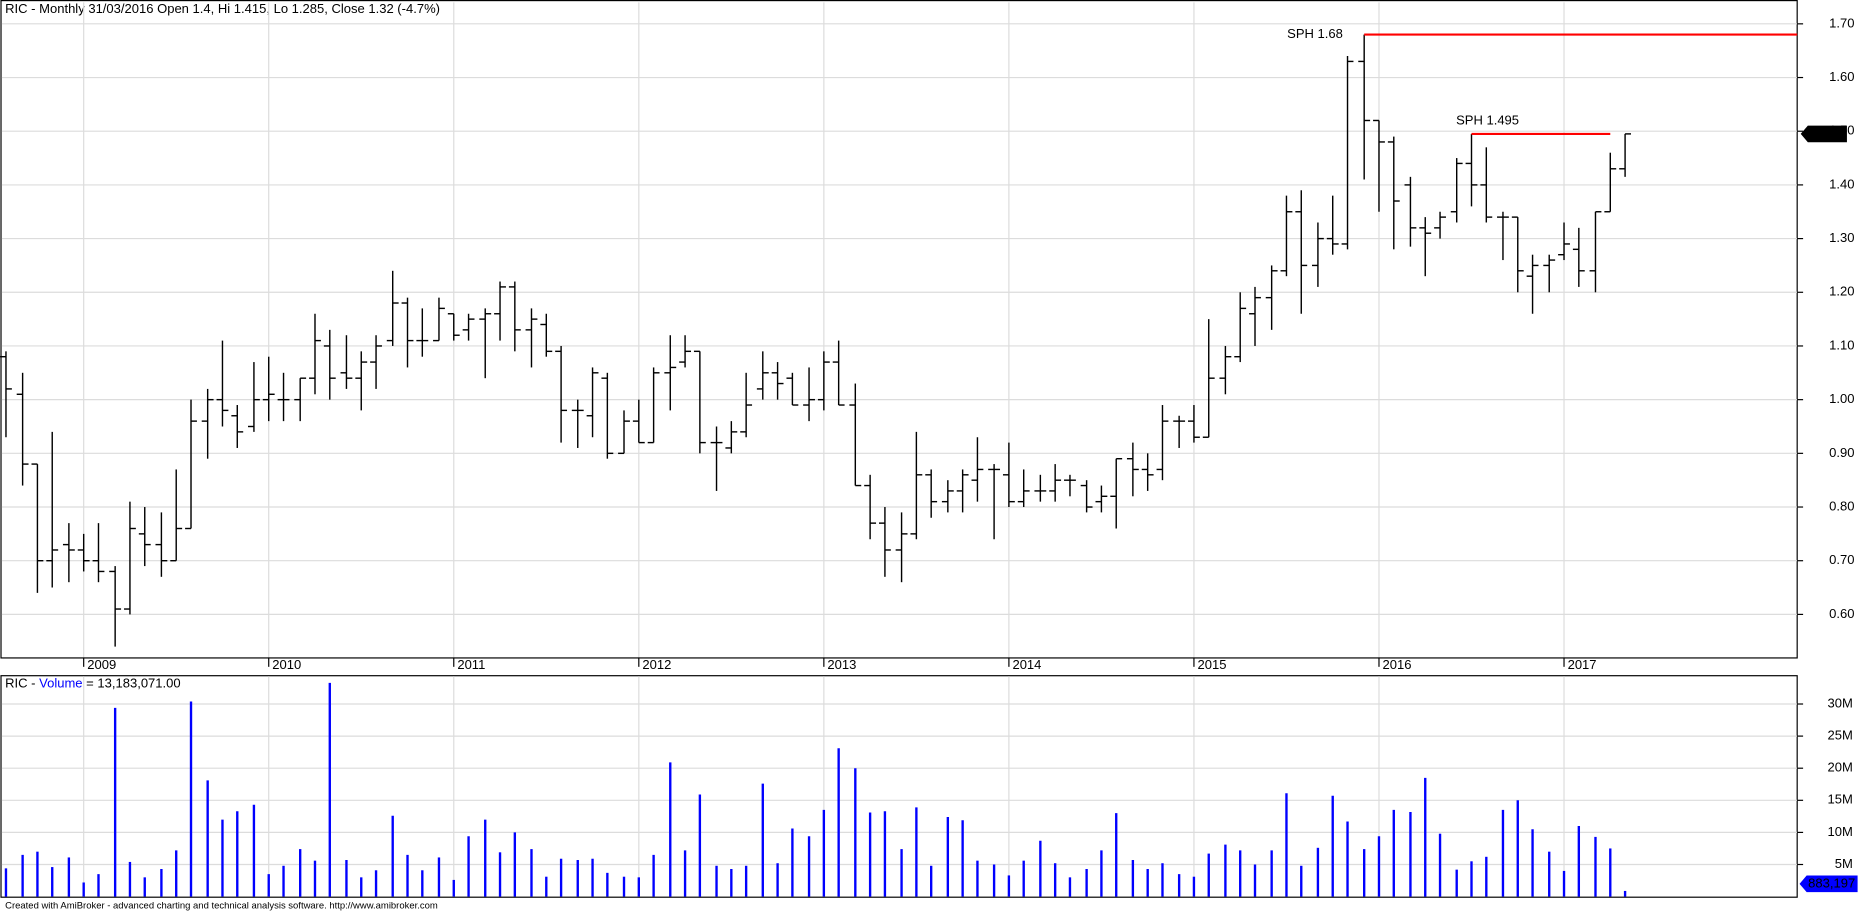 This screenshot has height=912, width=1858. Describe the element at coordinates (22, 683) in the screenshot. I see `volume-prefix: RIC -` at that location.